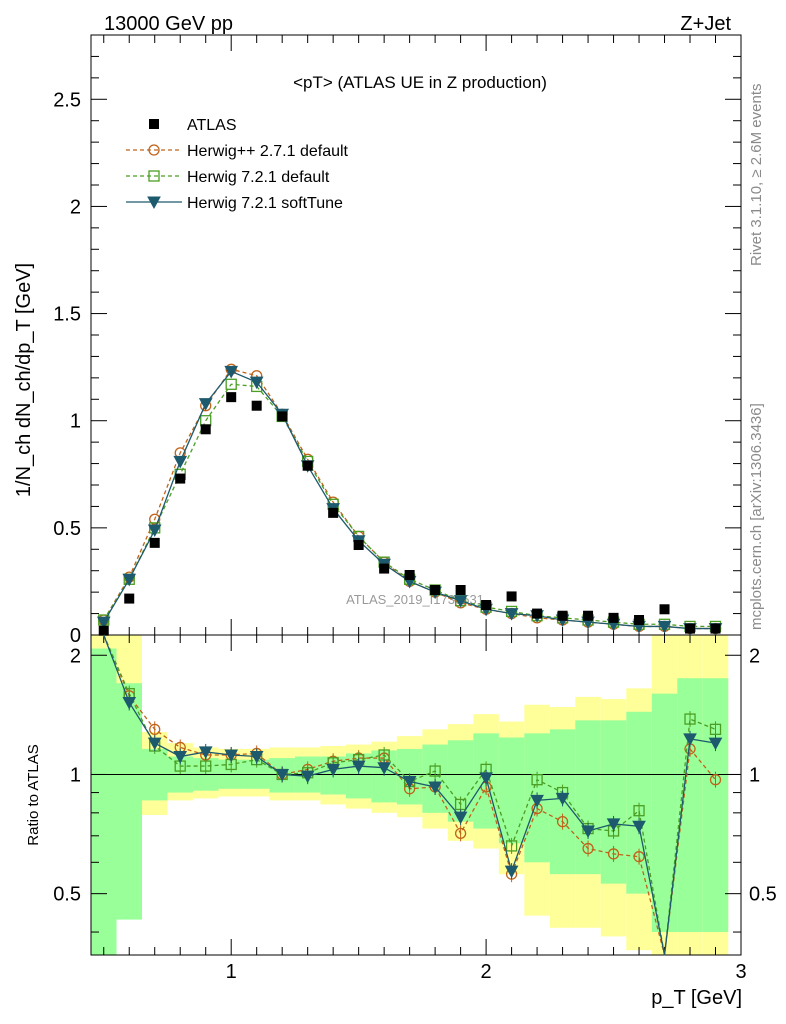 This screenshot has width=786, height=1024. What do you see at coordinates (754, 656) in the screenshot?
I see `ratio-tick-label-right: 2` at bounding box center [754, 656].